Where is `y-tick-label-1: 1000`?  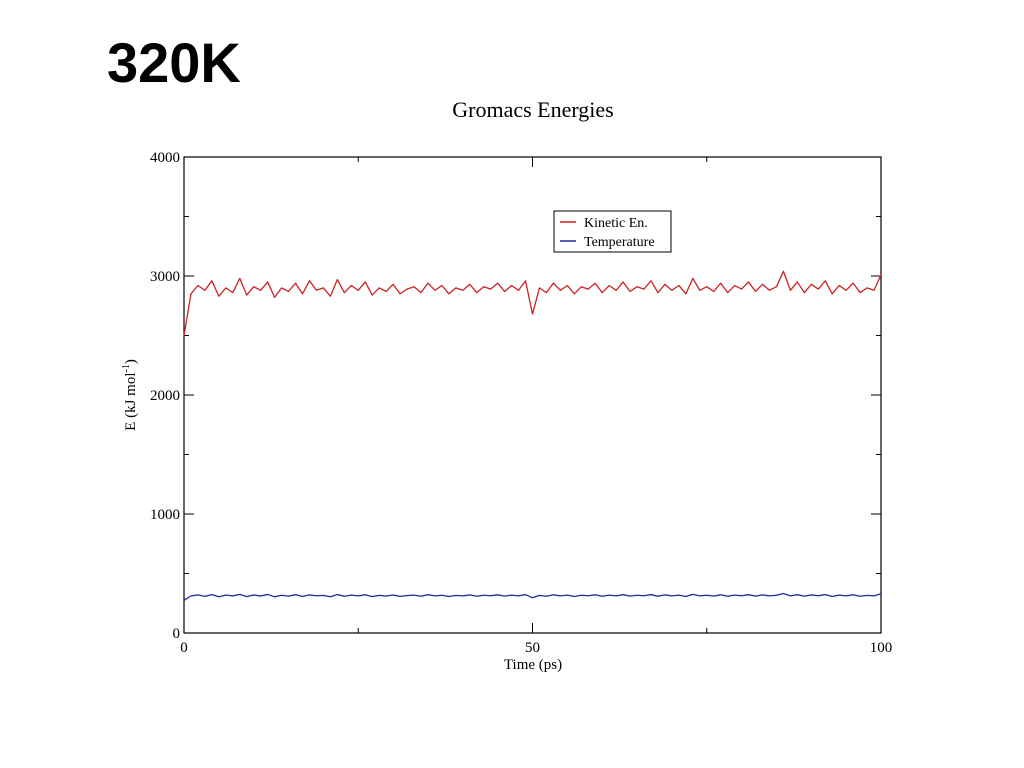
y-tick-label-1: 1000 is located at coordinates (165, 515).